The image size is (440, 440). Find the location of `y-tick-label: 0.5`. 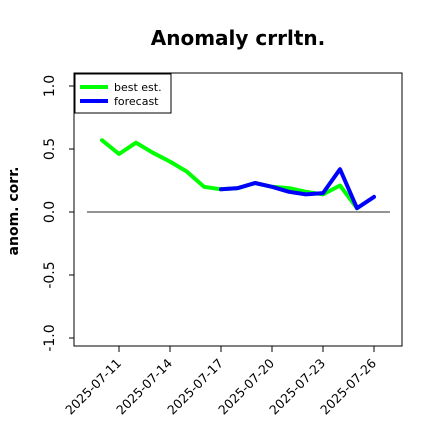

y-tick-label: 0.5 is located at coordinates (50, 149).